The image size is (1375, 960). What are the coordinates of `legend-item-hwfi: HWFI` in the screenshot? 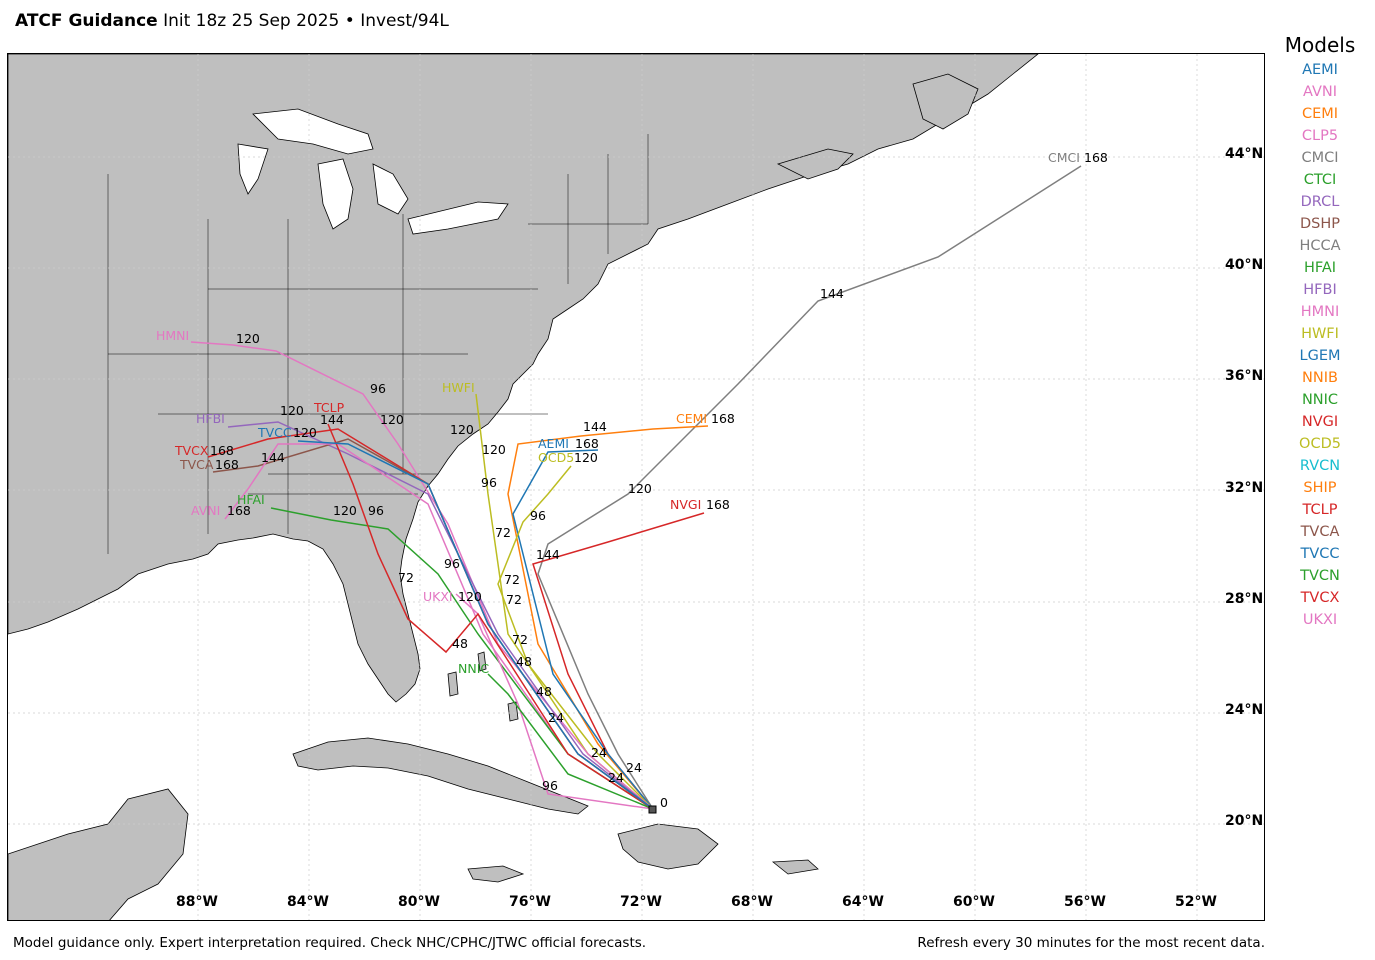 It's located at (1320, 334).